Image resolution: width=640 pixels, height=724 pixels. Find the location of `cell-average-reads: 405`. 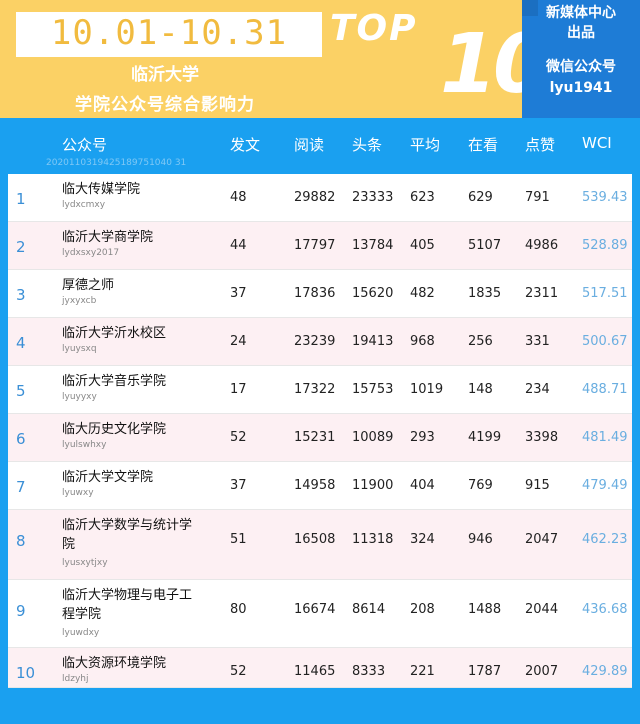

cell-average-reads: 405 is located at coordinates (422, 245).